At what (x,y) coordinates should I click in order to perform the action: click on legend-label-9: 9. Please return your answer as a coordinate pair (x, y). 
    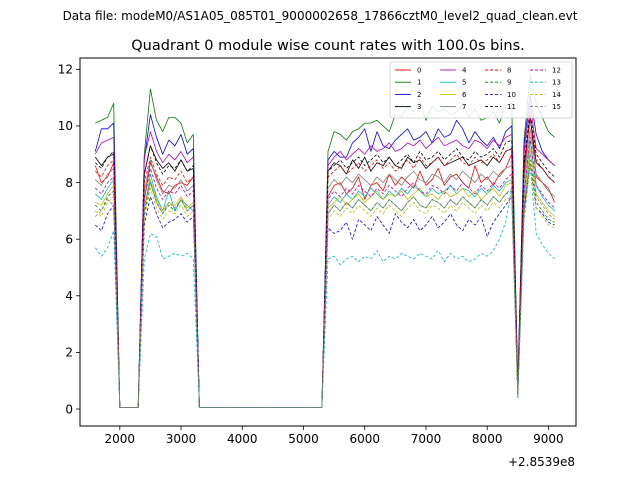
    Looking at the image, I should click on (509, 83).